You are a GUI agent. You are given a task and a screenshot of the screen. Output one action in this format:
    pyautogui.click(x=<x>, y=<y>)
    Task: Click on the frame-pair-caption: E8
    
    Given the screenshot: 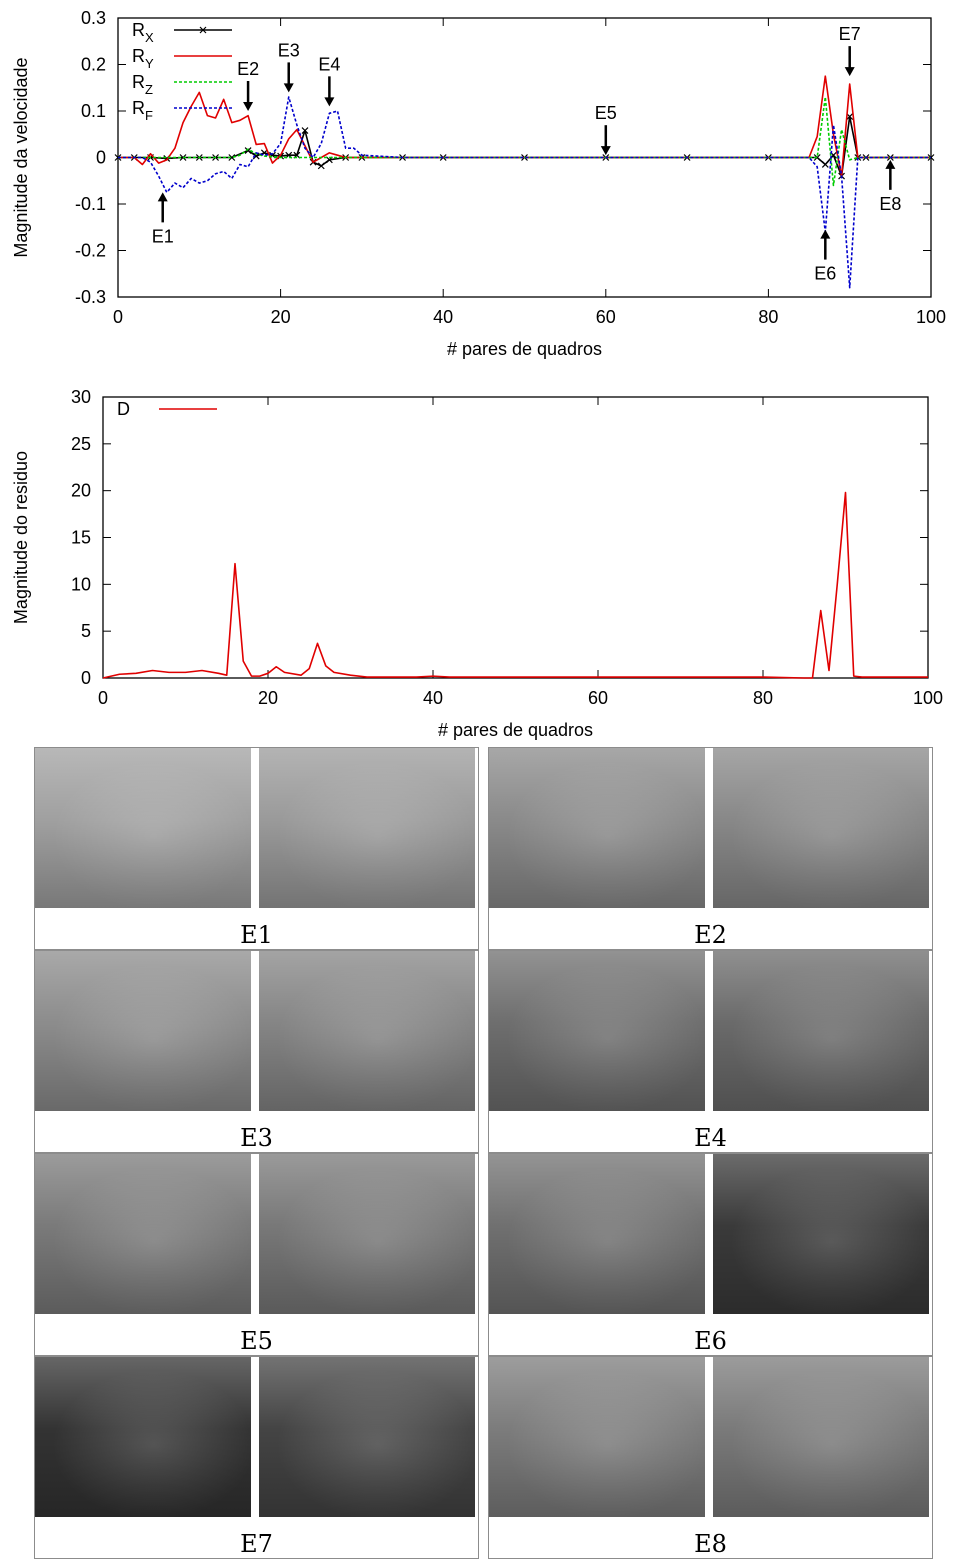 What is the action you would take?
    pyautogui.click(x=710, y=1544)
    